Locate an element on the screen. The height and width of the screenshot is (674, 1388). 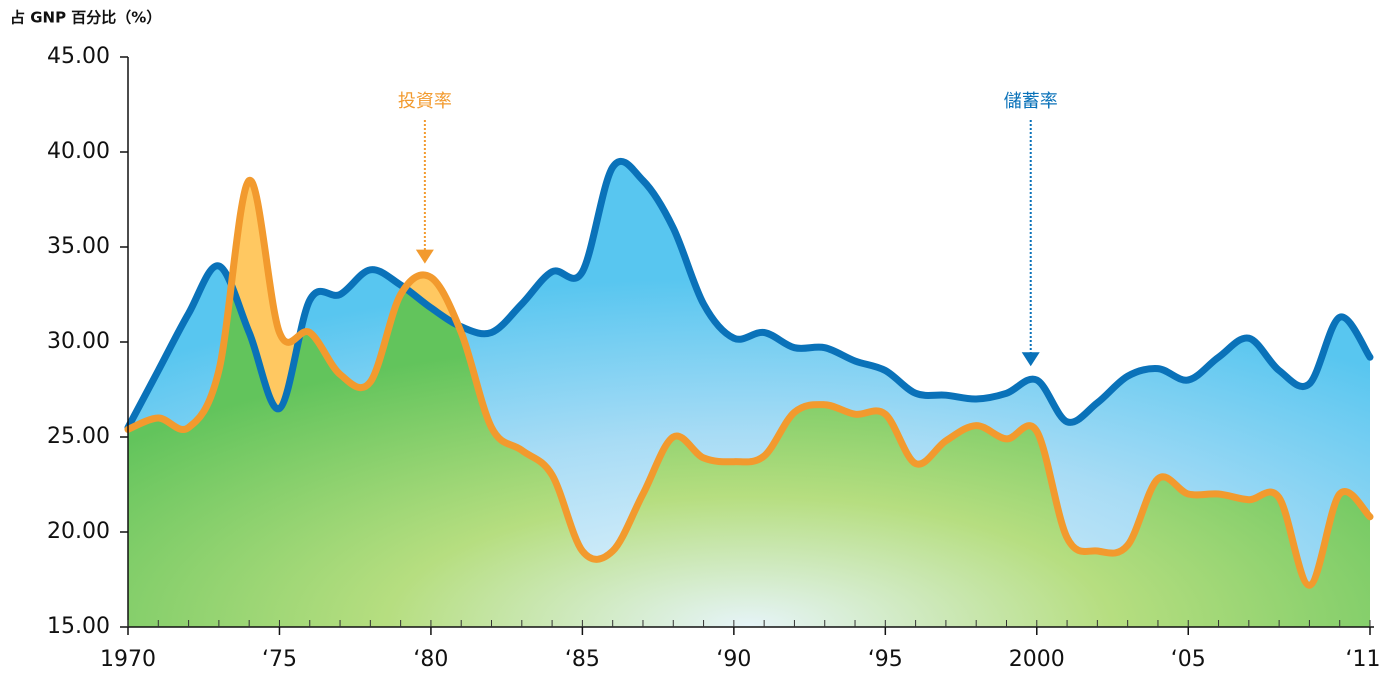
y-tick-label: 15.00 is located at coordinates (78, 626).